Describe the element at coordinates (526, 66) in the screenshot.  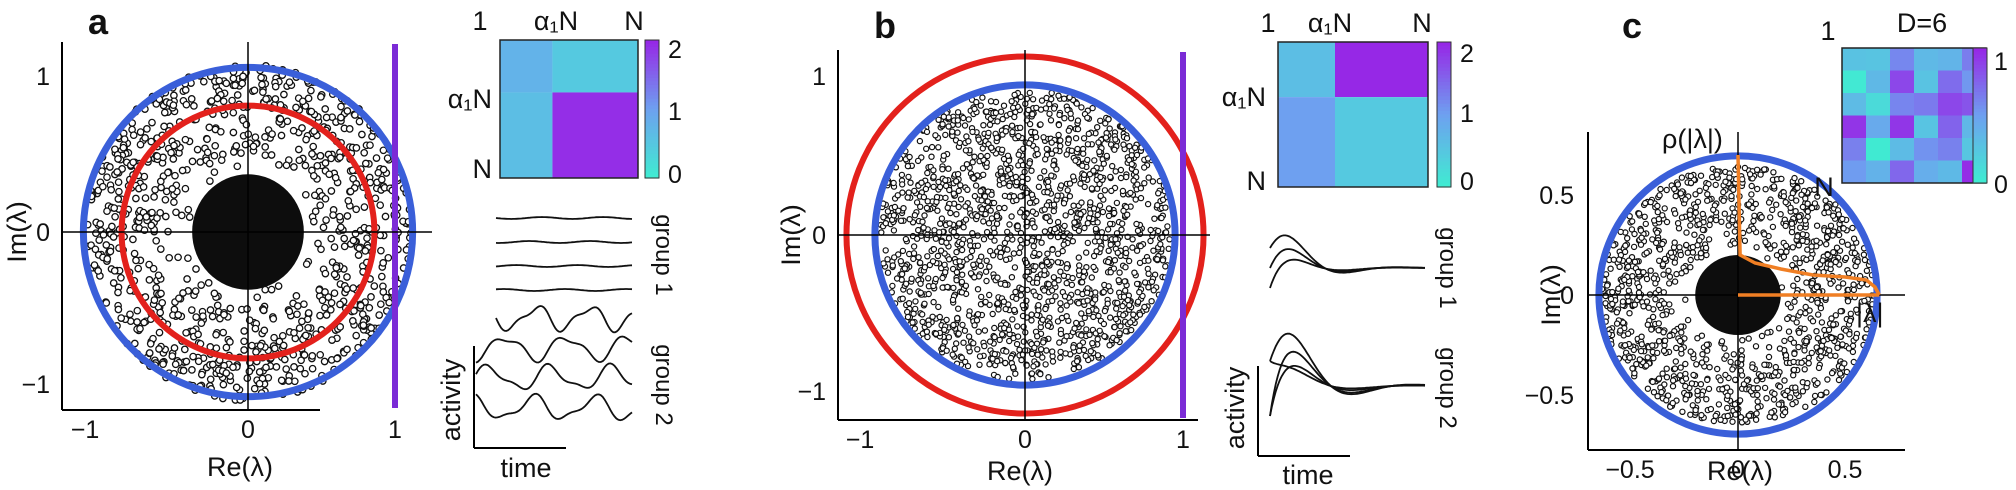
I see `matrix-cell-a` at that location.